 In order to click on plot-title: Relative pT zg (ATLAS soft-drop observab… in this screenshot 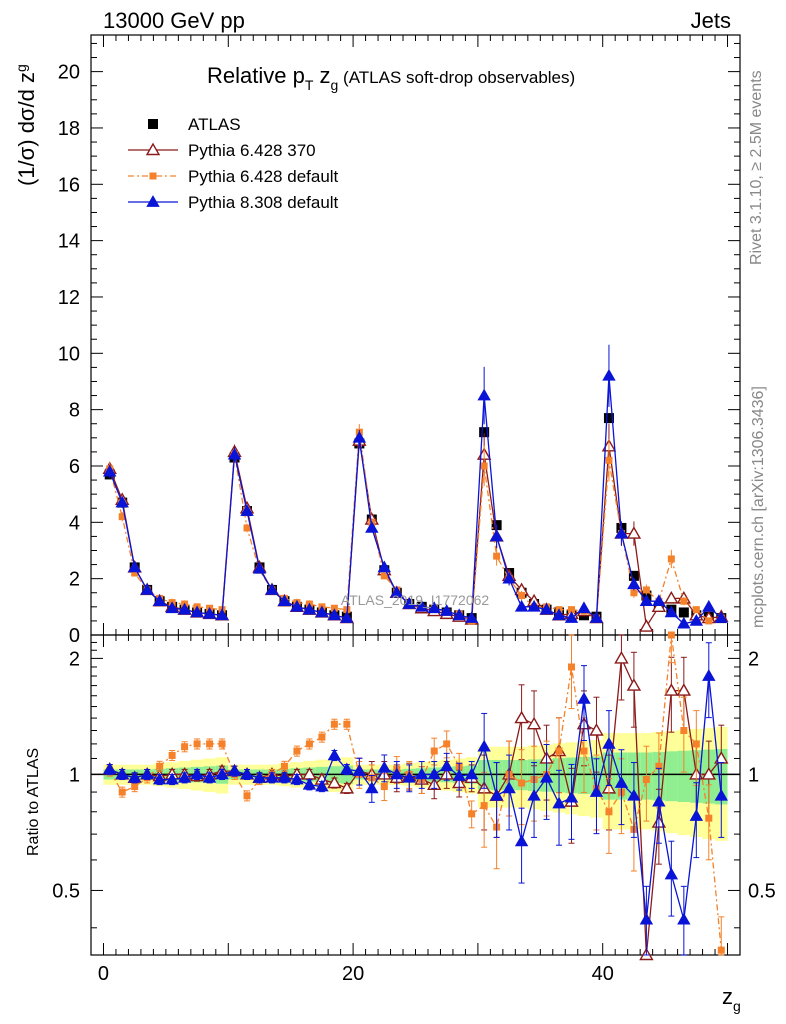, I will do `click(391, 78)`.